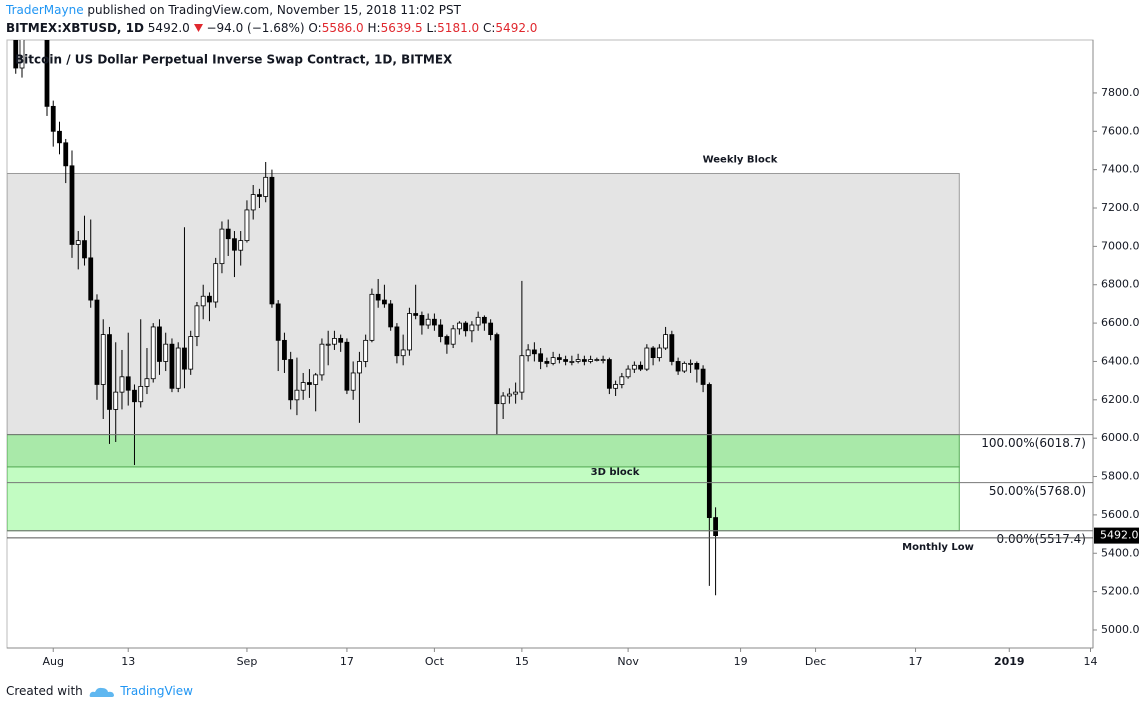  What do you see at coordinates (44, 691) in the screenshot?
I see `created-with: Created with` at bounding box center [44, 691].